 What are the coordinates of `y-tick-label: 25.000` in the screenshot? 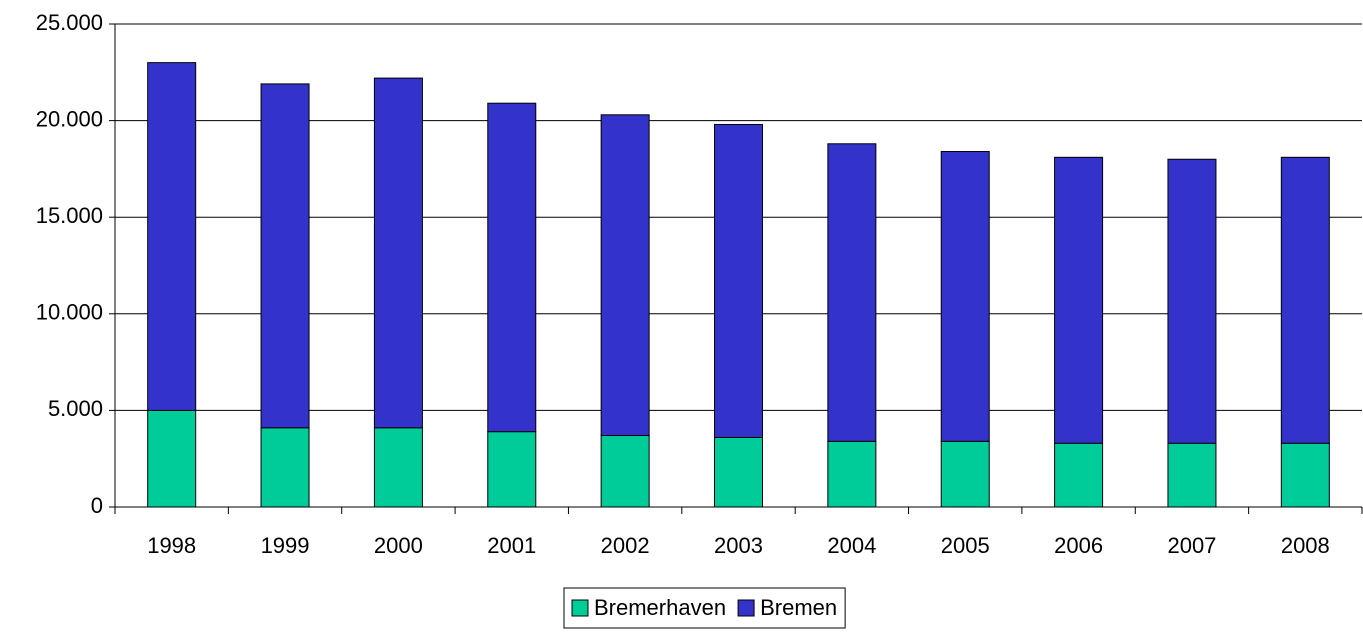 It's located at (69, 22).